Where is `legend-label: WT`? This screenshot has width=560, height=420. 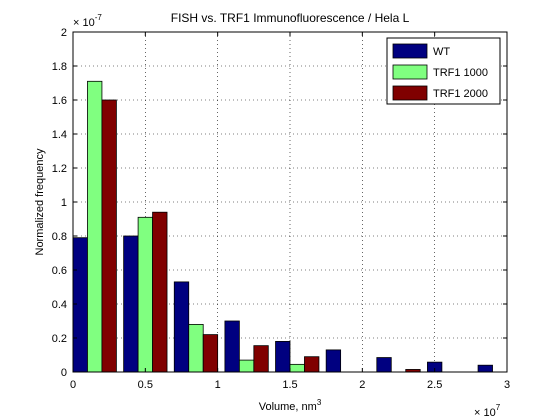 legend-label: WT is located at coordinates (441, 52).